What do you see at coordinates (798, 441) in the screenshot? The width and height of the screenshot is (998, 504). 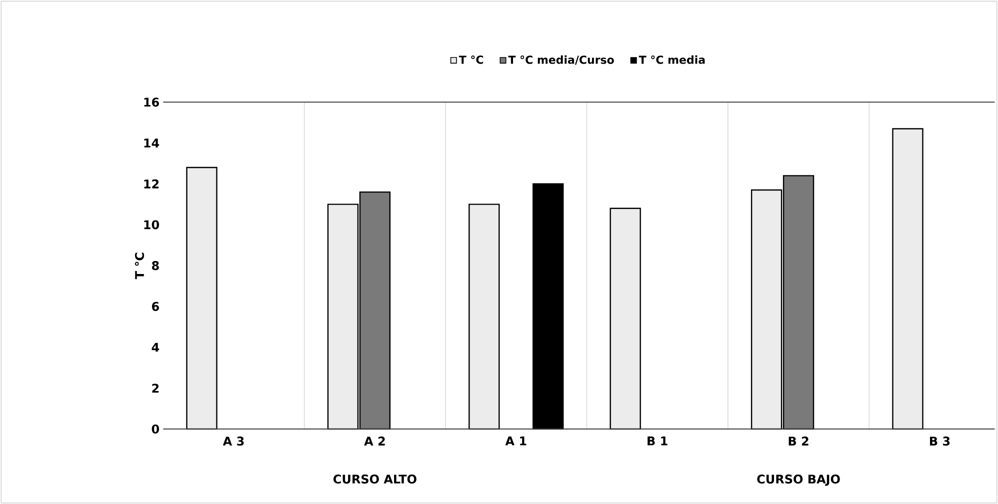 I see `x-tick-label: B 2` at bounding box center [798, 441].